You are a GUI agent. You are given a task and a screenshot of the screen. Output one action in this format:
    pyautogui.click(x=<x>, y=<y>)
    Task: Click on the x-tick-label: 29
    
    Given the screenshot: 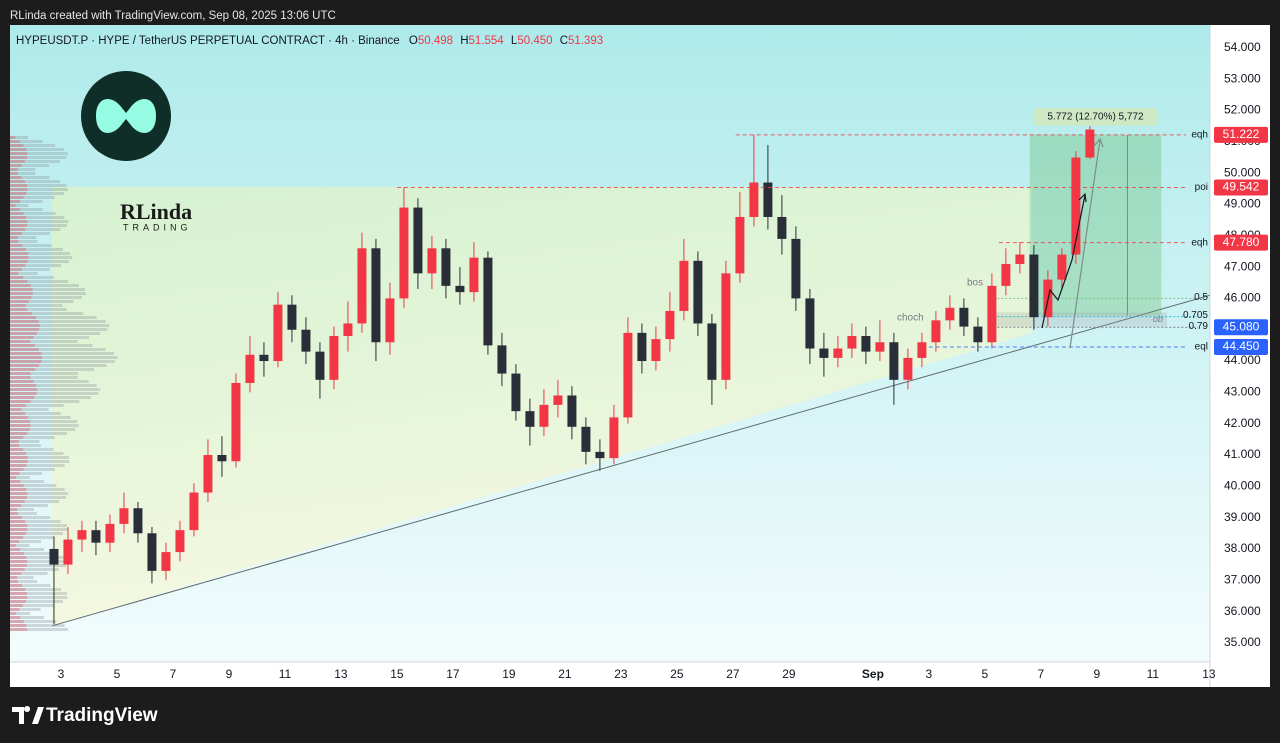 What is the action you would take?
    pyautogui.click(x=789, y=674)
    